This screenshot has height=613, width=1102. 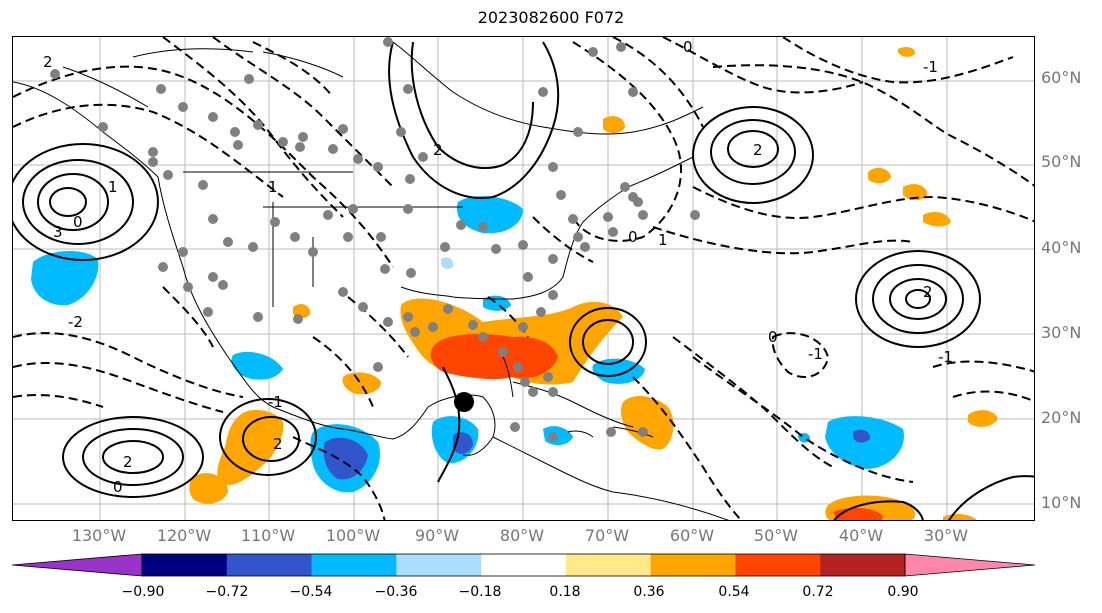 I want to click on lon-label-30w: 30°W, so click(x=946, y=535).